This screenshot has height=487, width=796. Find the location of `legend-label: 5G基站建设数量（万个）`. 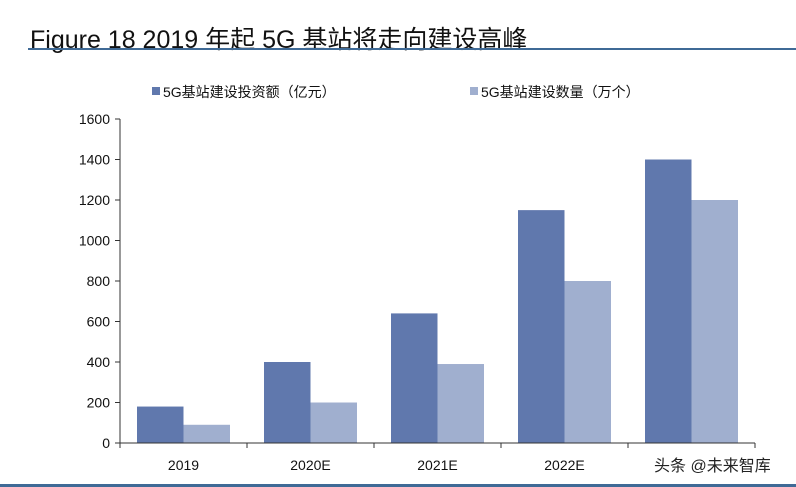

legend-label: 5G基站建设数量（万个） is located at coordinates (560, 92).